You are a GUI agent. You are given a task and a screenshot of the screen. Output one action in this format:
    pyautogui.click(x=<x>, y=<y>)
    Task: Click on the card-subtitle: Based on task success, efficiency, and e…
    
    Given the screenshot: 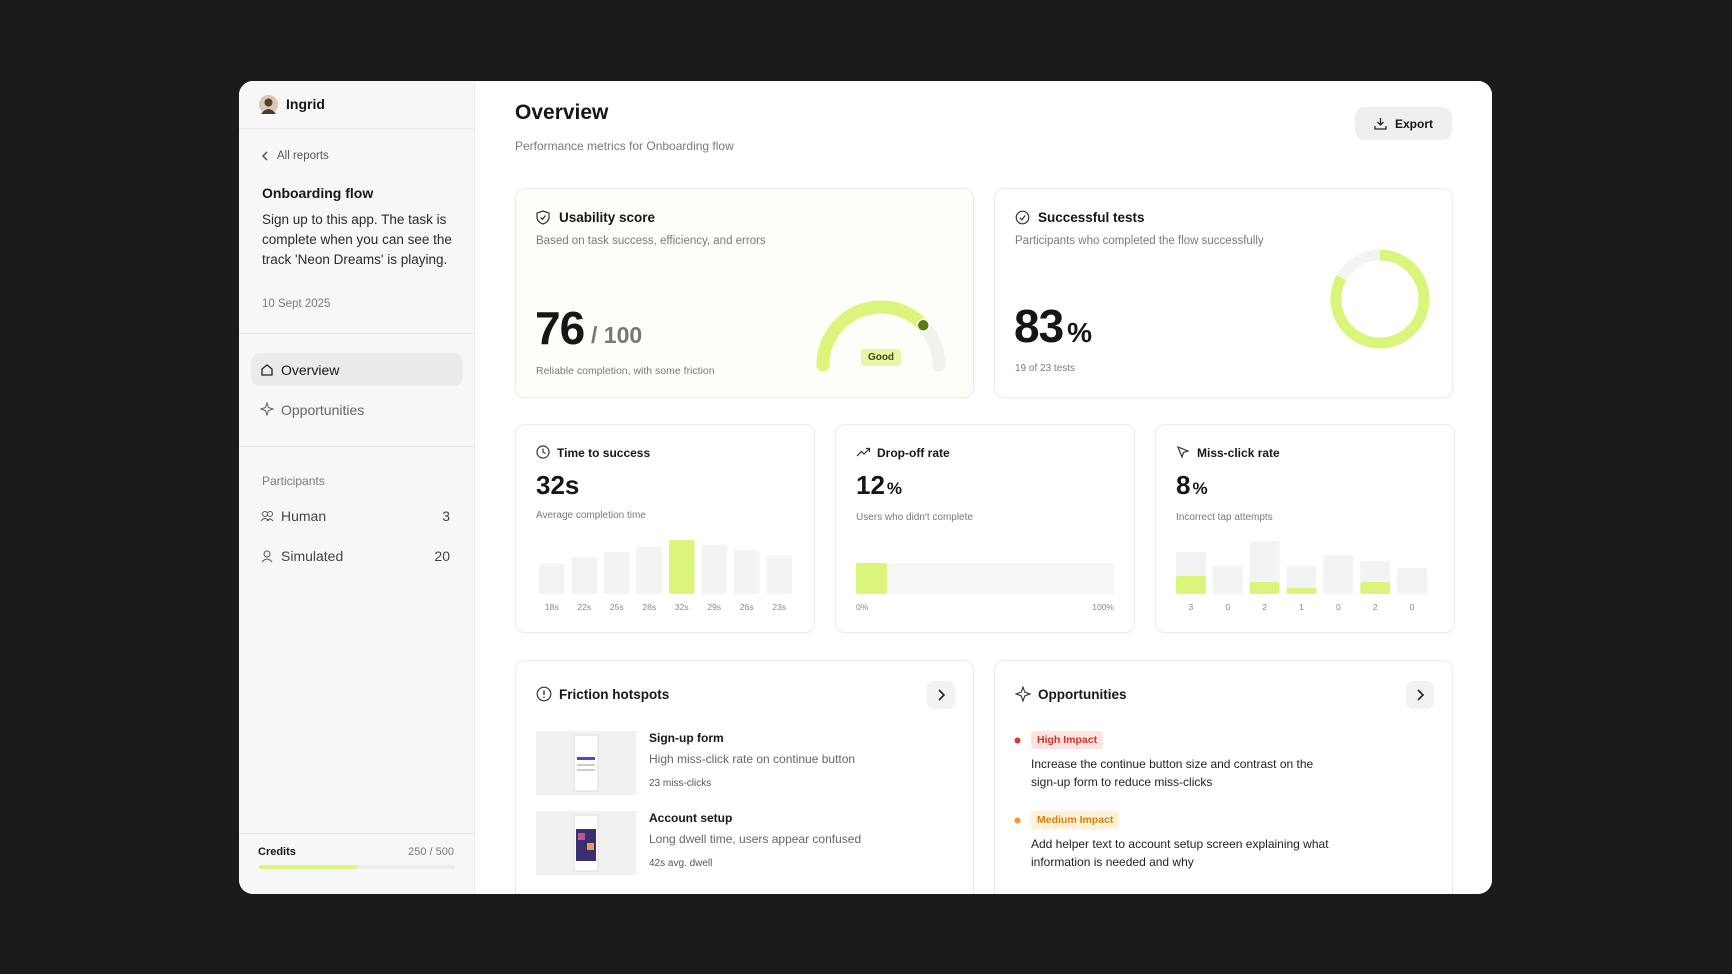 What is the action you would take?
    pyautogui.click(x=651, y=241)
    